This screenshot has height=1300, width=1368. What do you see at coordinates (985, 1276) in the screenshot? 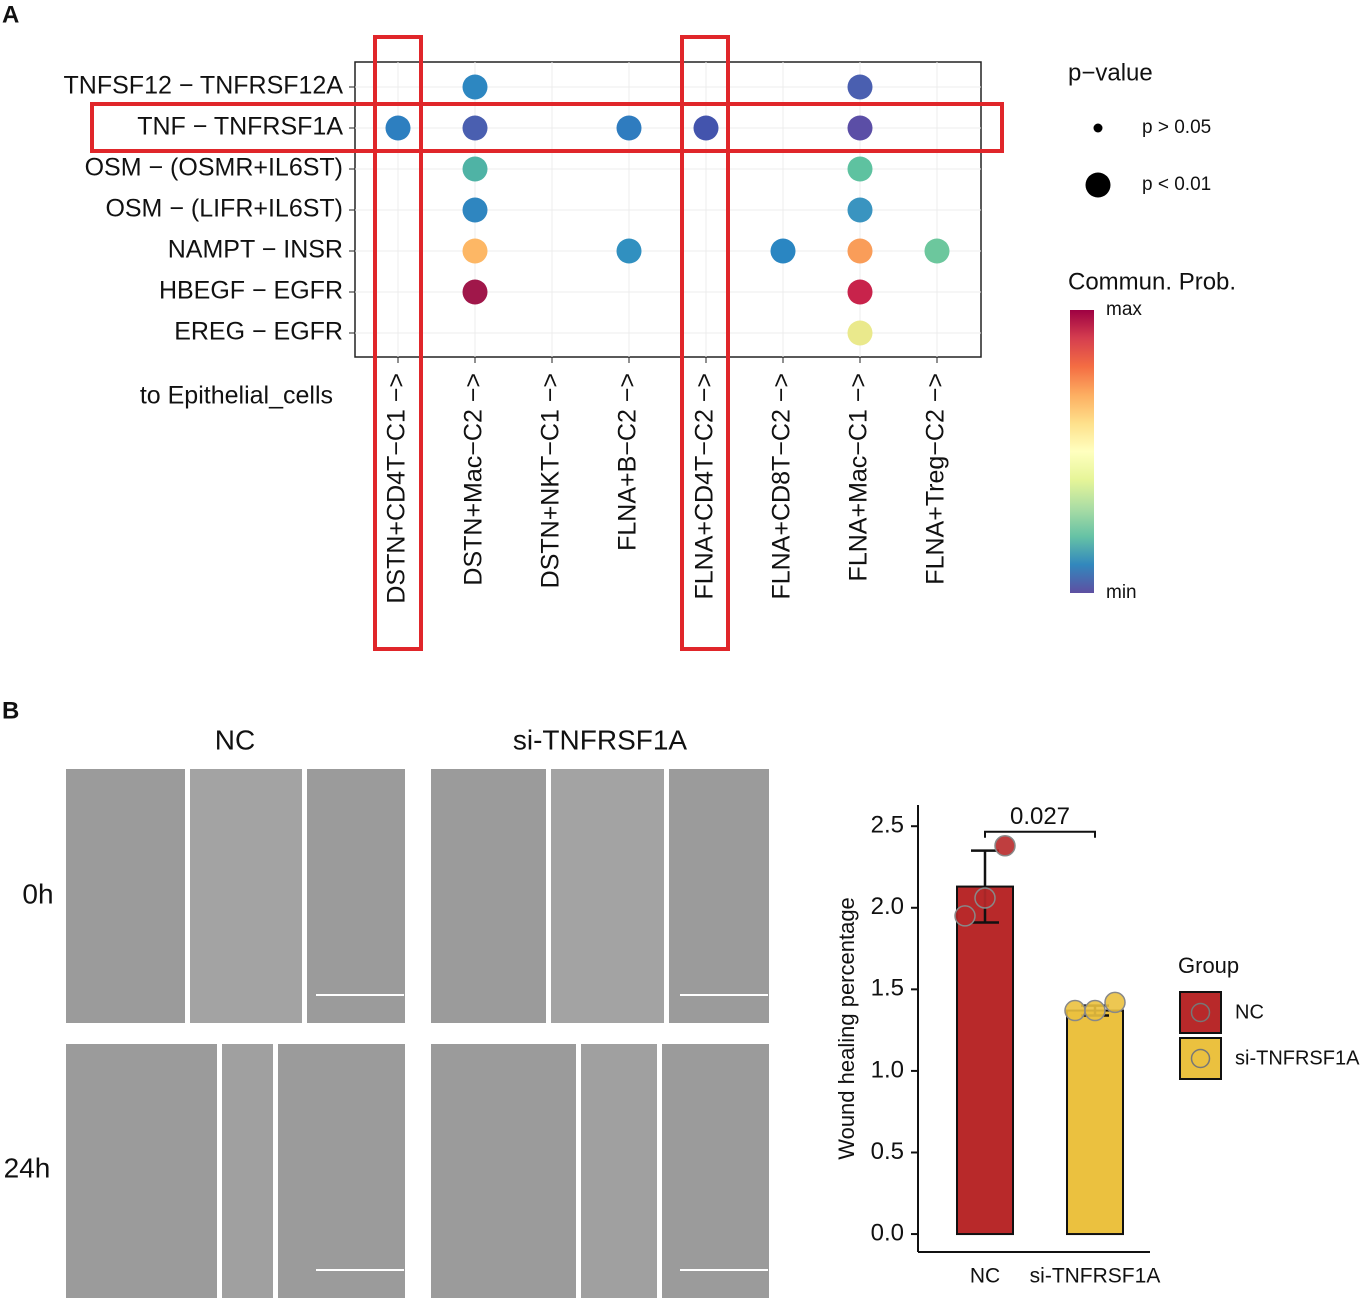
I see `x-tick-label: NC` at bounding box center [985, 1276].